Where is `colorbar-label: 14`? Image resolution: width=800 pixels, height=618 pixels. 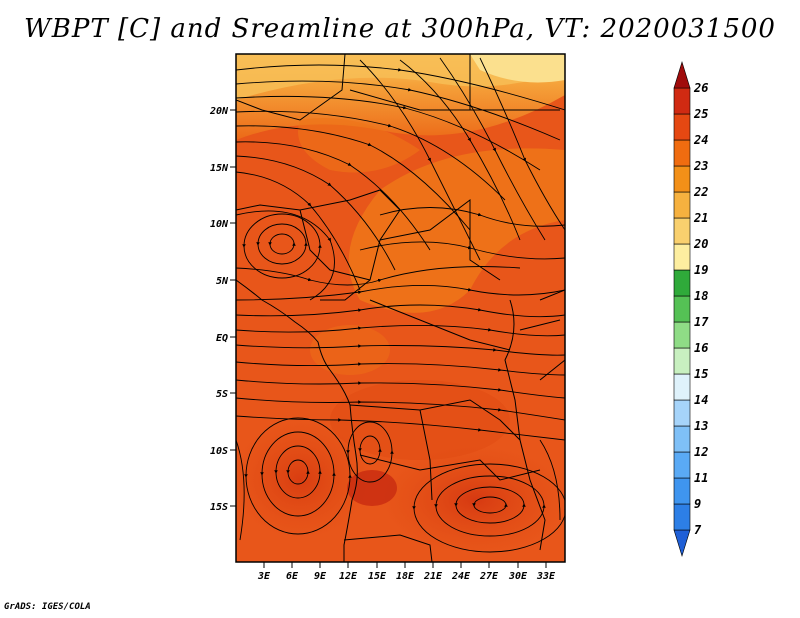
colorbar-label: 14 is located at coordinates (701, 400).